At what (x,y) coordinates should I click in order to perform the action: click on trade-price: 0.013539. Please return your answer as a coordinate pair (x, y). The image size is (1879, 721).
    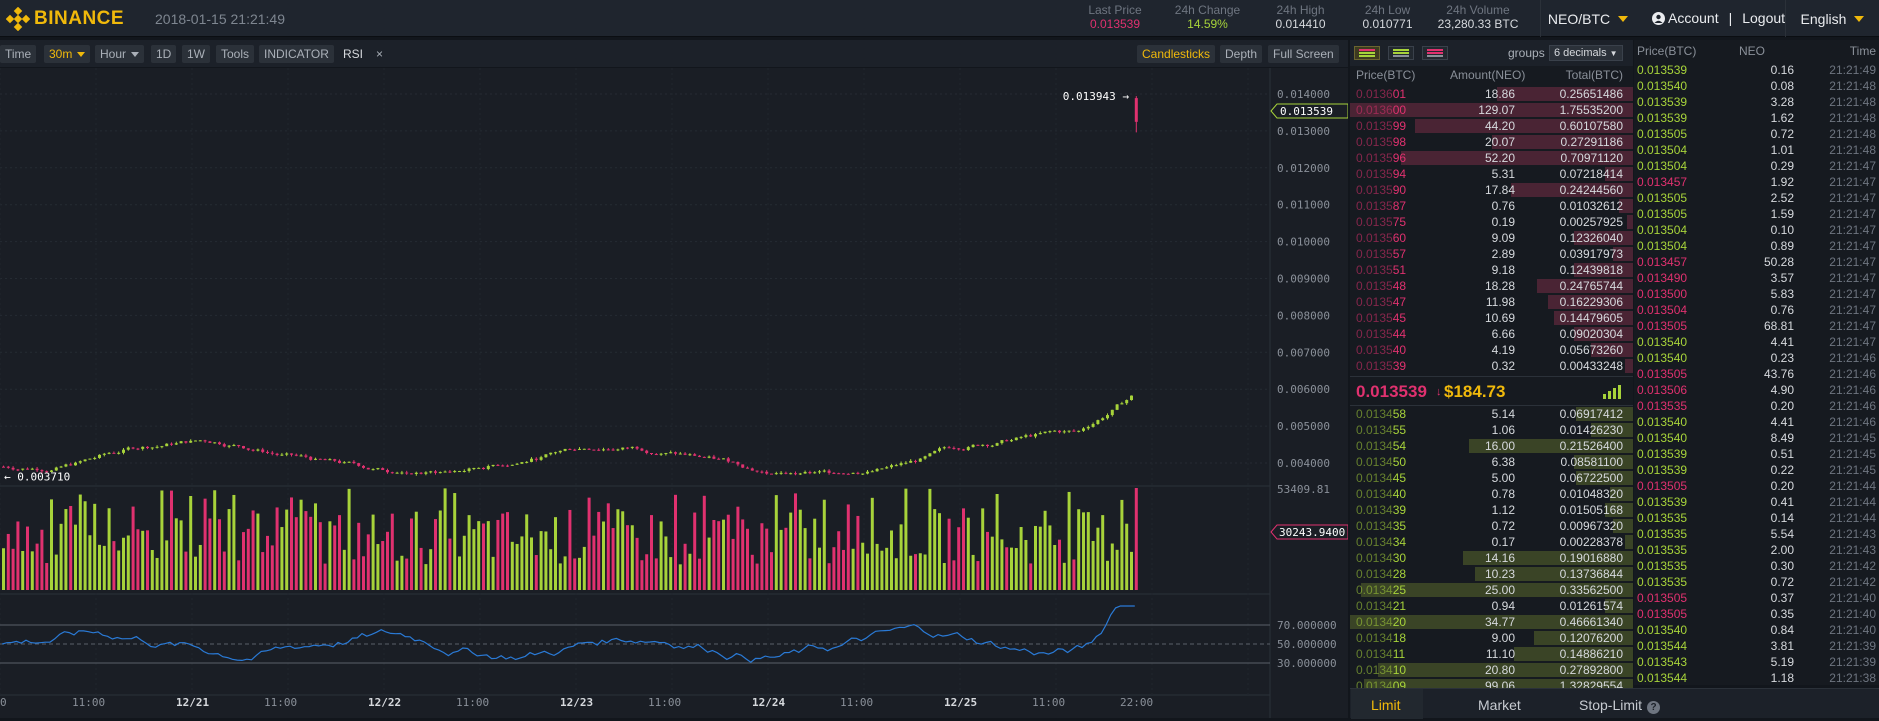
    Looking at the image, I should click on (1662, 118).